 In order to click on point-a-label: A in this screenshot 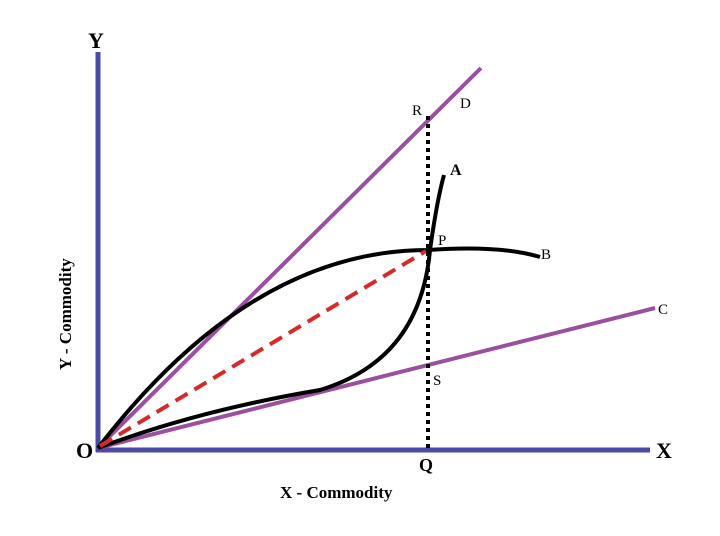, I will do `click(456, 170)`.